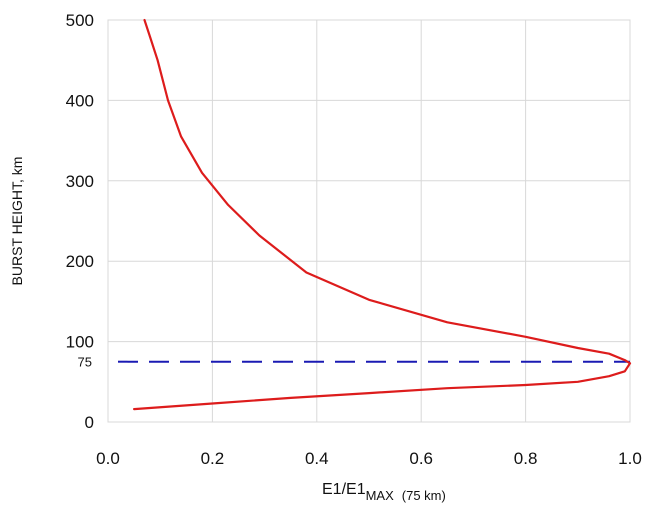 The height and width of the screenshot is (510, 649). What do you see at coordinates (80, 181) in the screenshot?
I see `y-tick-label: 300` at bounding box center [80, 181].